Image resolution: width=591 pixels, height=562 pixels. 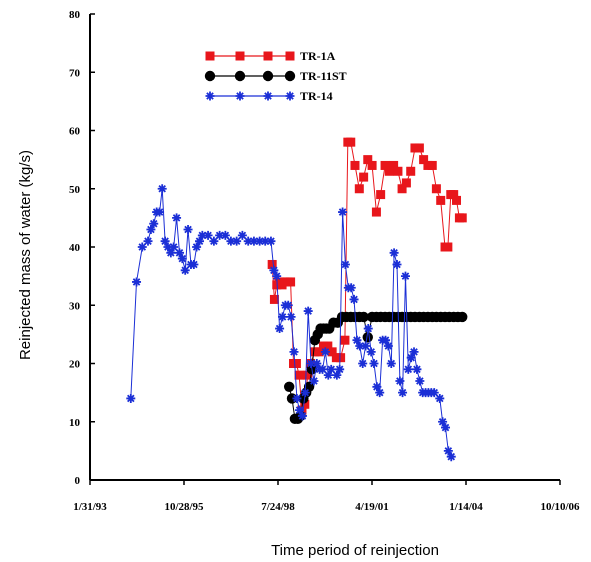 What do you see at coordinates (75, 365) in the screenshot?
I see `y-tick-label: 20` at bounding box center [75, 365].